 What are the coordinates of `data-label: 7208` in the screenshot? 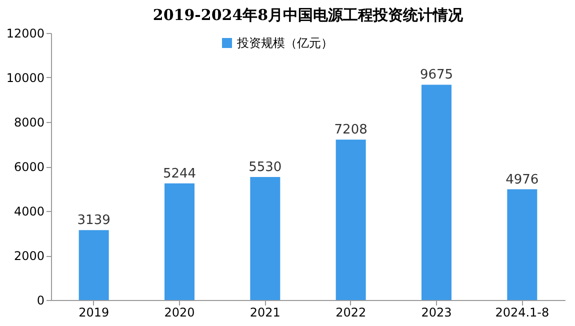 It's located at (351, 130).